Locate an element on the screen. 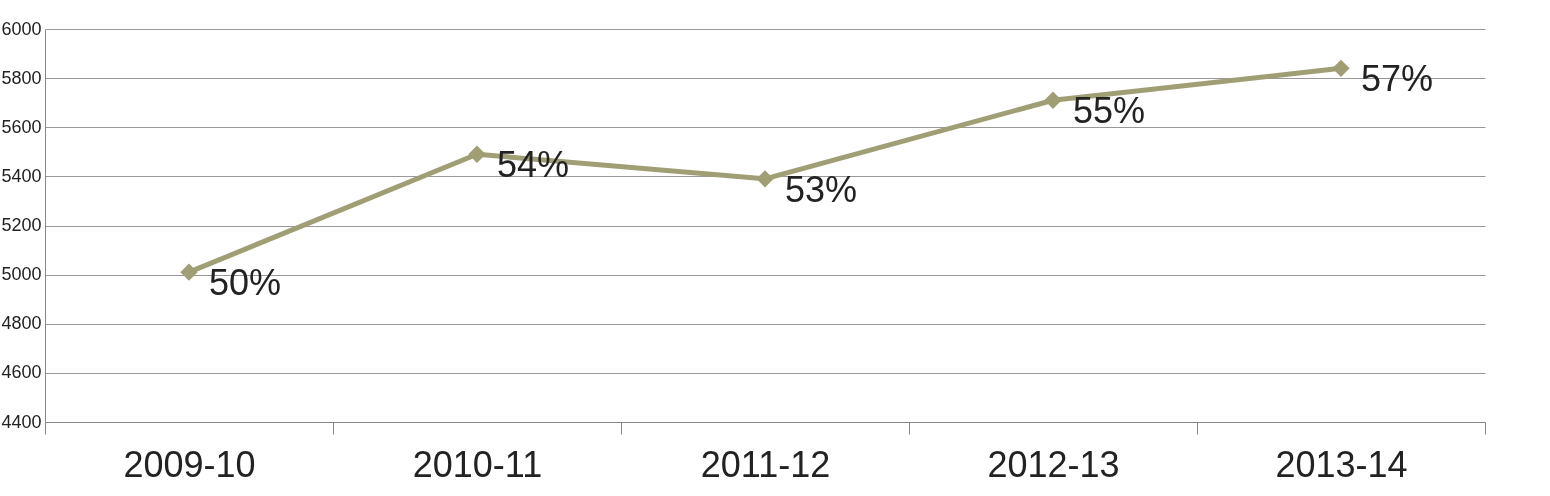 This screenshot has width=1550, height=496. y-tick-label: 5200 is located at coordinates (21, 225).